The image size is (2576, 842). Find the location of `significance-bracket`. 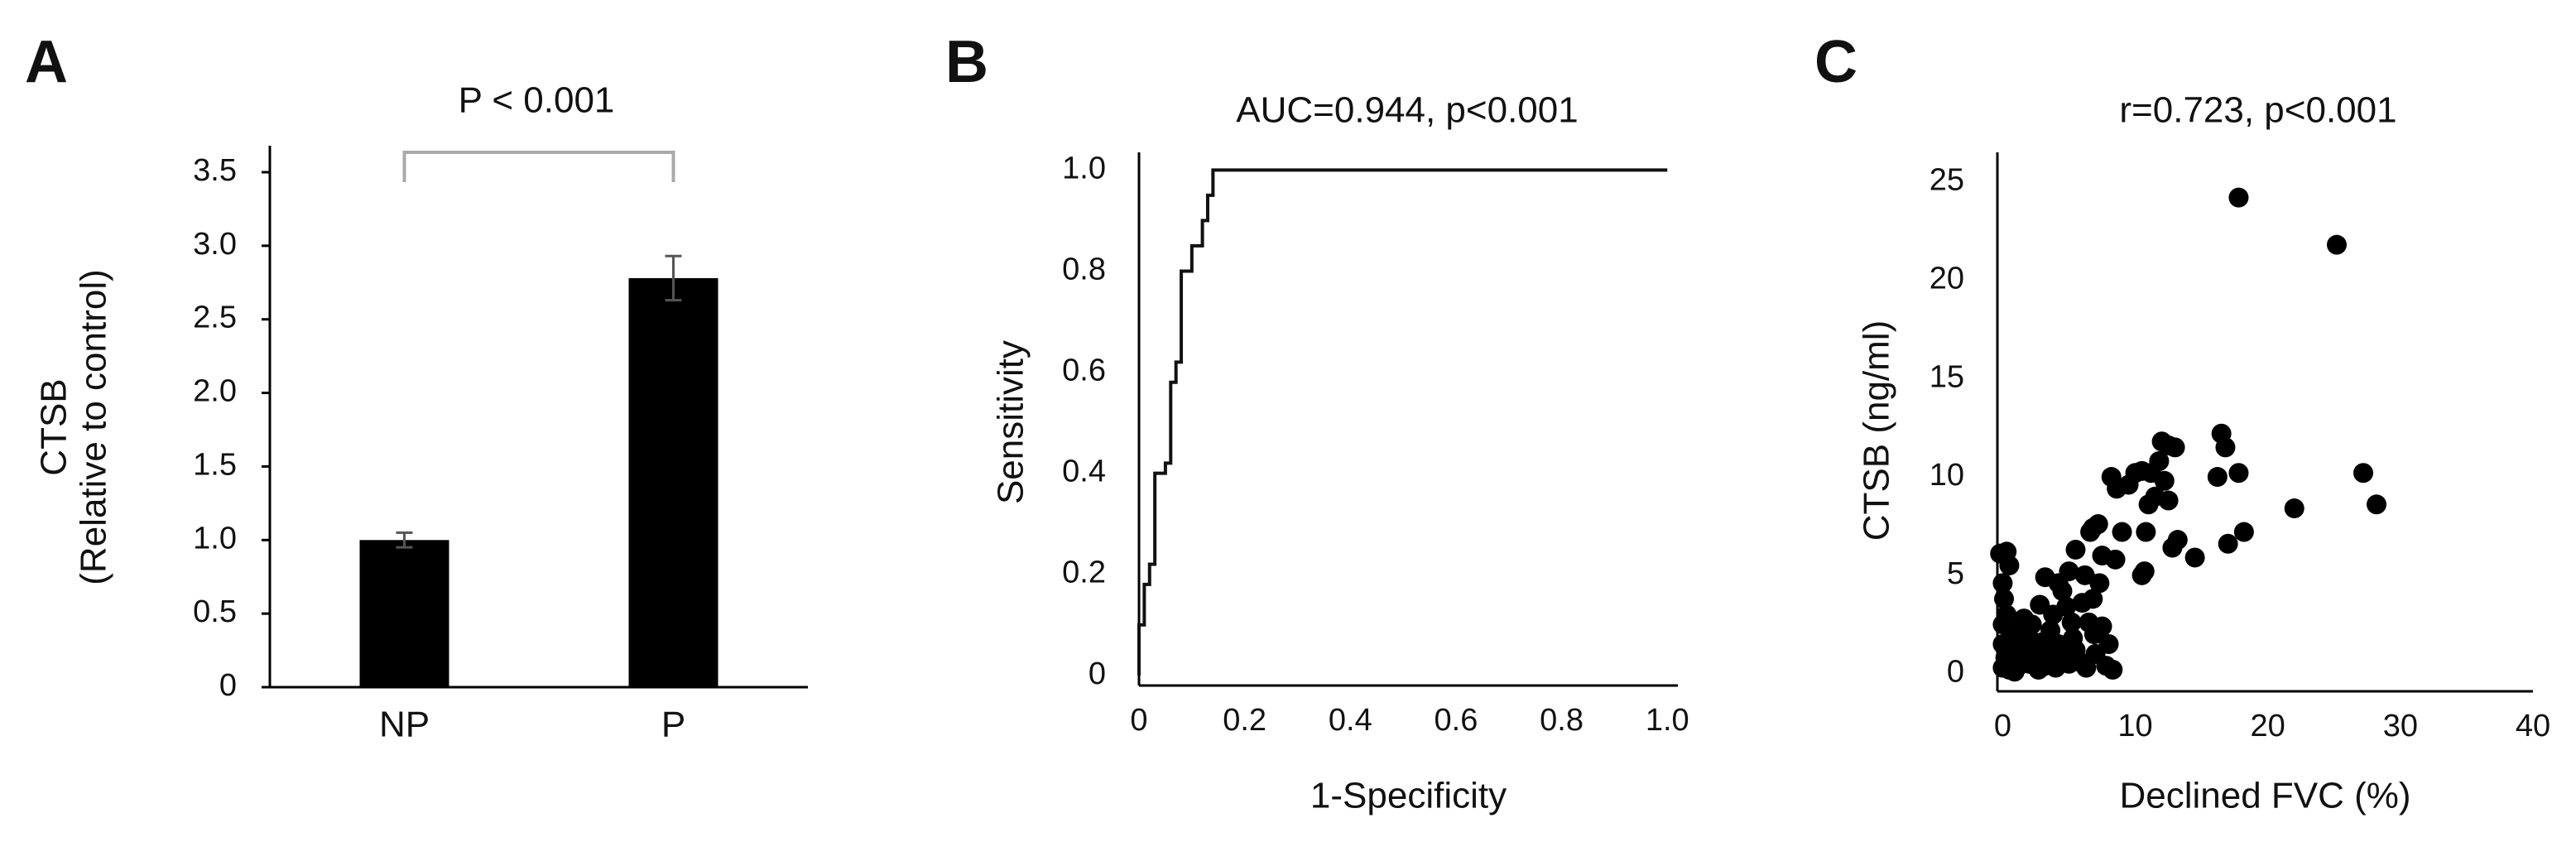

significance-bracket is located at coordinates (538, 166).